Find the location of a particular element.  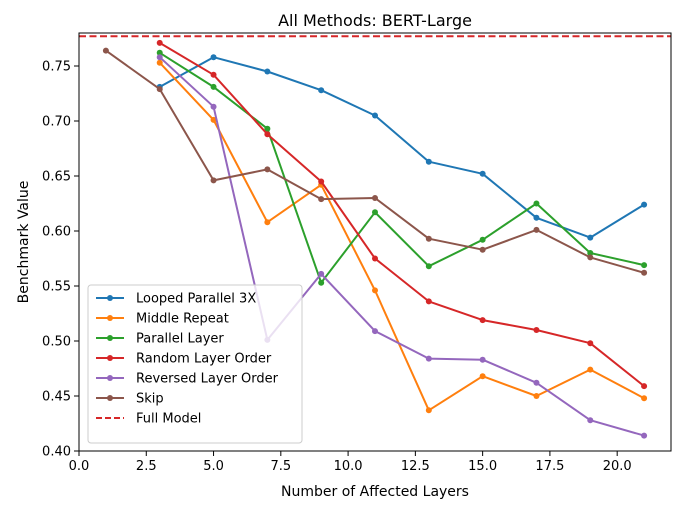

x-tick-label: 20.0 is located at coordinates (617, 466).